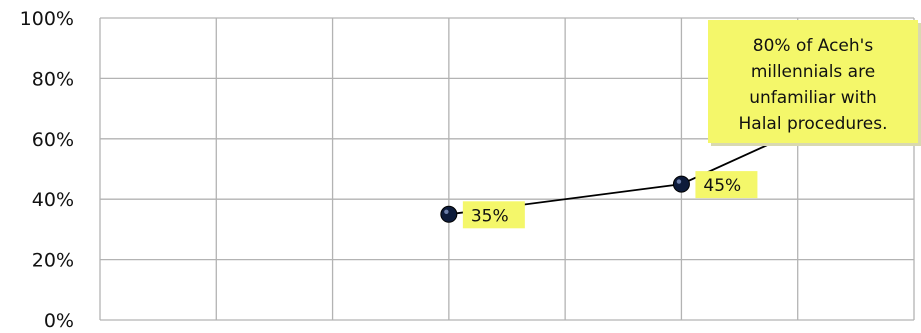 The width and height of the screenshot is (921, 333). What do you see at coordinates (53, 200) in the screenshot?
I see `y-tick-label: 40%` at bounding box center [53, 200].